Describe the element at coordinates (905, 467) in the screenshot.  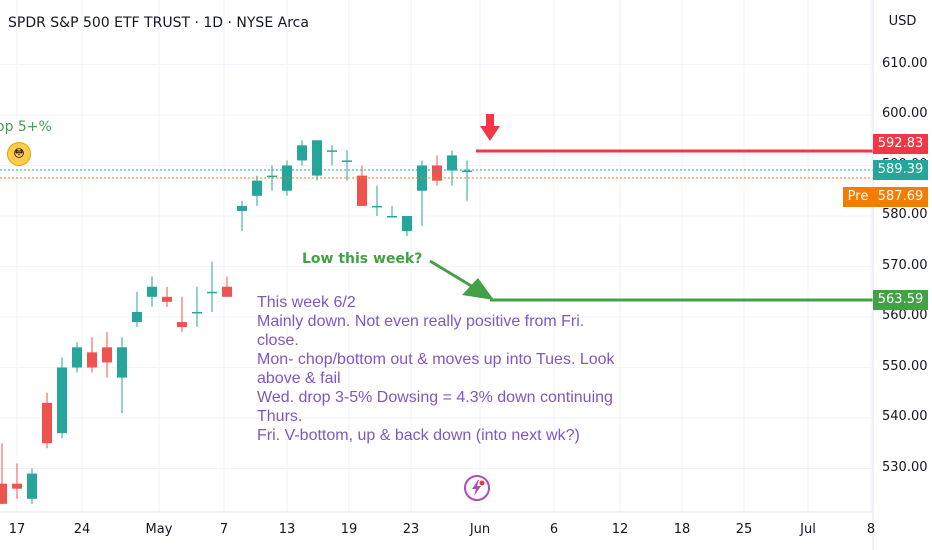
I see `y-tick-label: 530.00` at that location.